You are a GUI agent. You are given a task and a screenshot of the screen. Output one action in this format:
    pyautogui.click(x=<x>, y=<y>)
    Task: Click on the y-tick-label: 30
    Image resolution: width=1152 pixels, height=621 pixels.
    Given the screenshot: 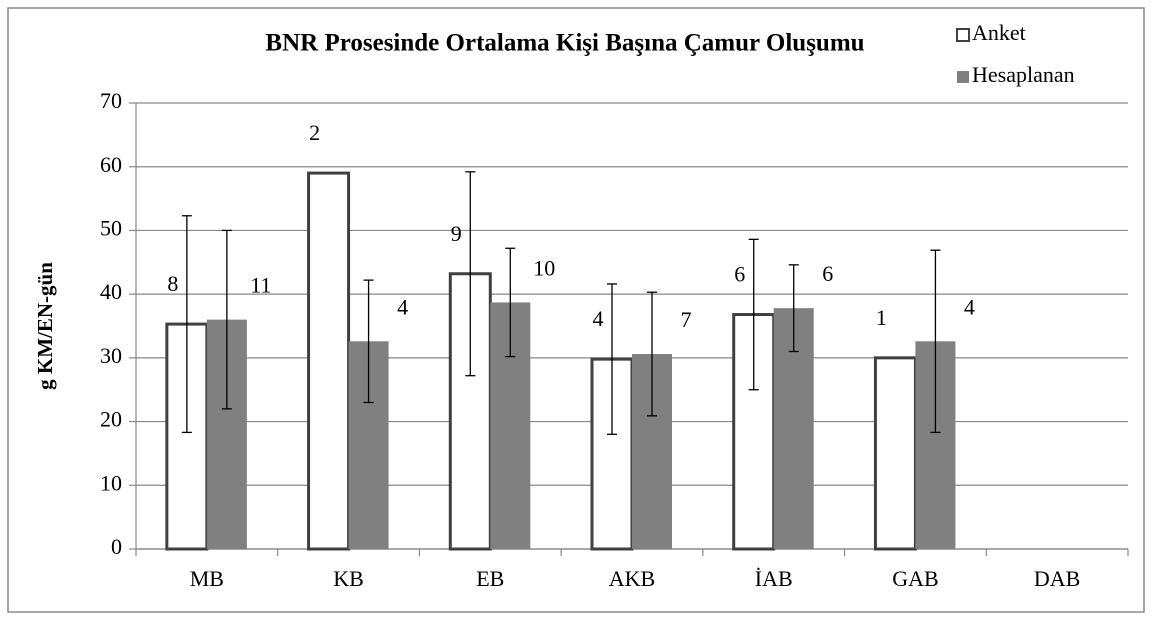 What is the action you would take?
    pyautogui.click(x=111, y=355)
    